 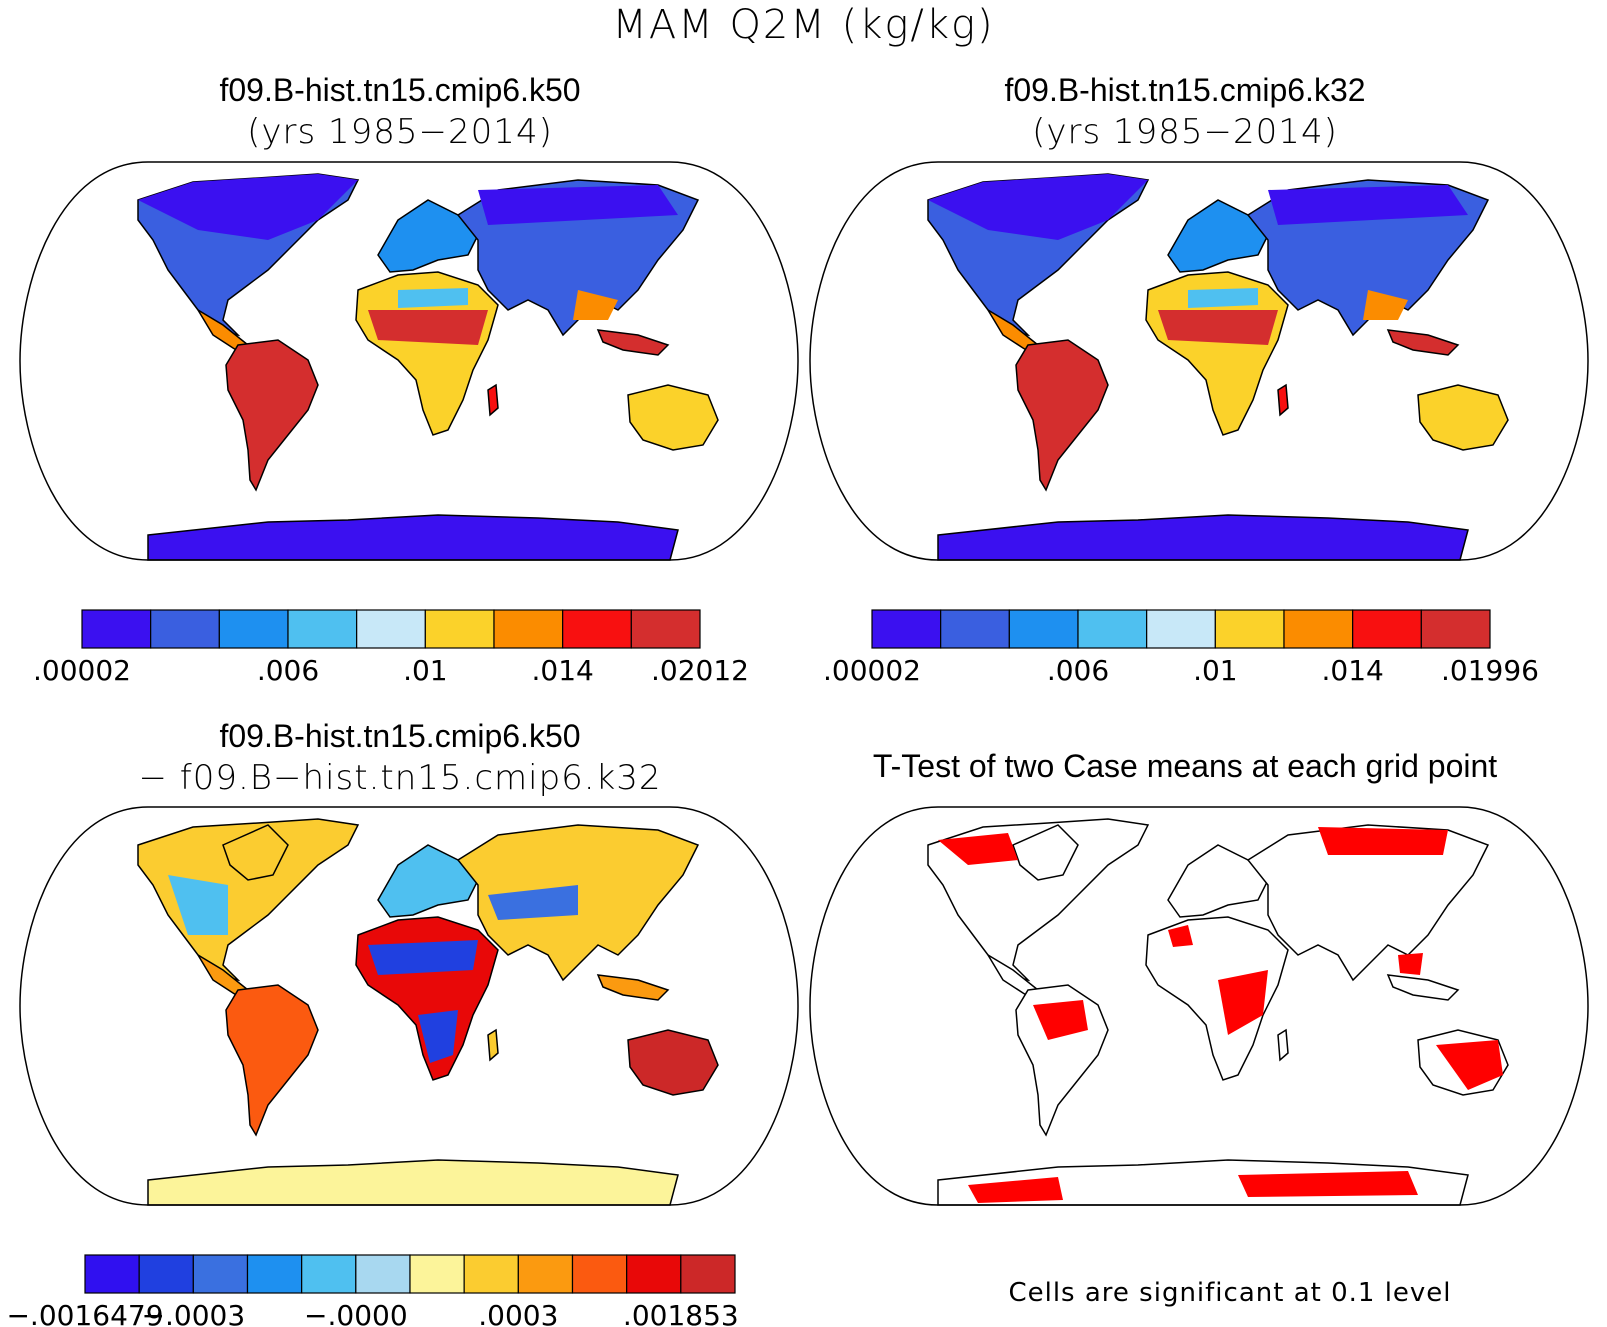 What do you see at coordinates (681, 1313) in the screenshot?
I see `colorbar-tick-label: .001853` at bounding box center [681, 1313].